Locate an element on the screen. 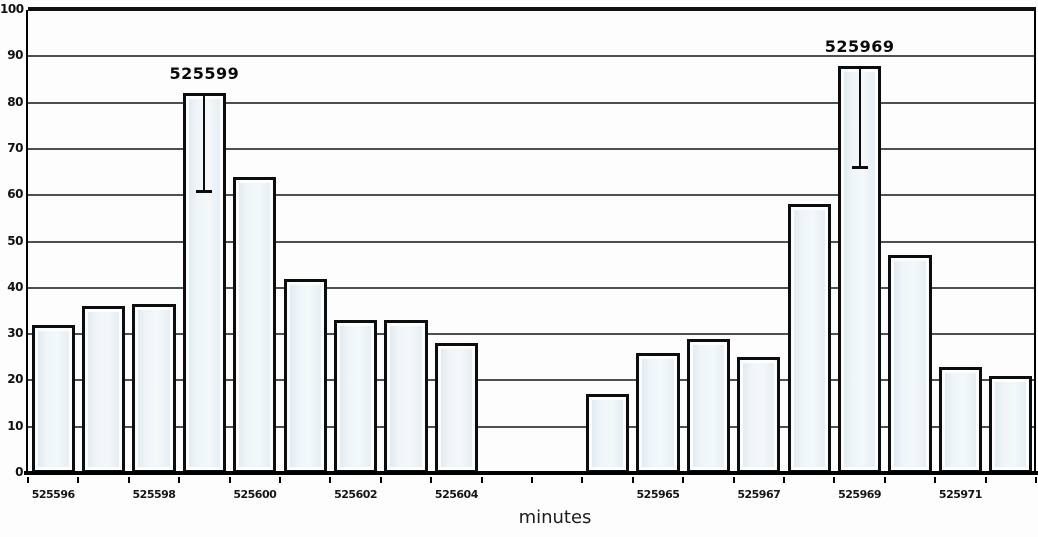 The height and width of the screenshot is (537, 1038). x-tick-label: 525600 is located at coordinates (255, 494).